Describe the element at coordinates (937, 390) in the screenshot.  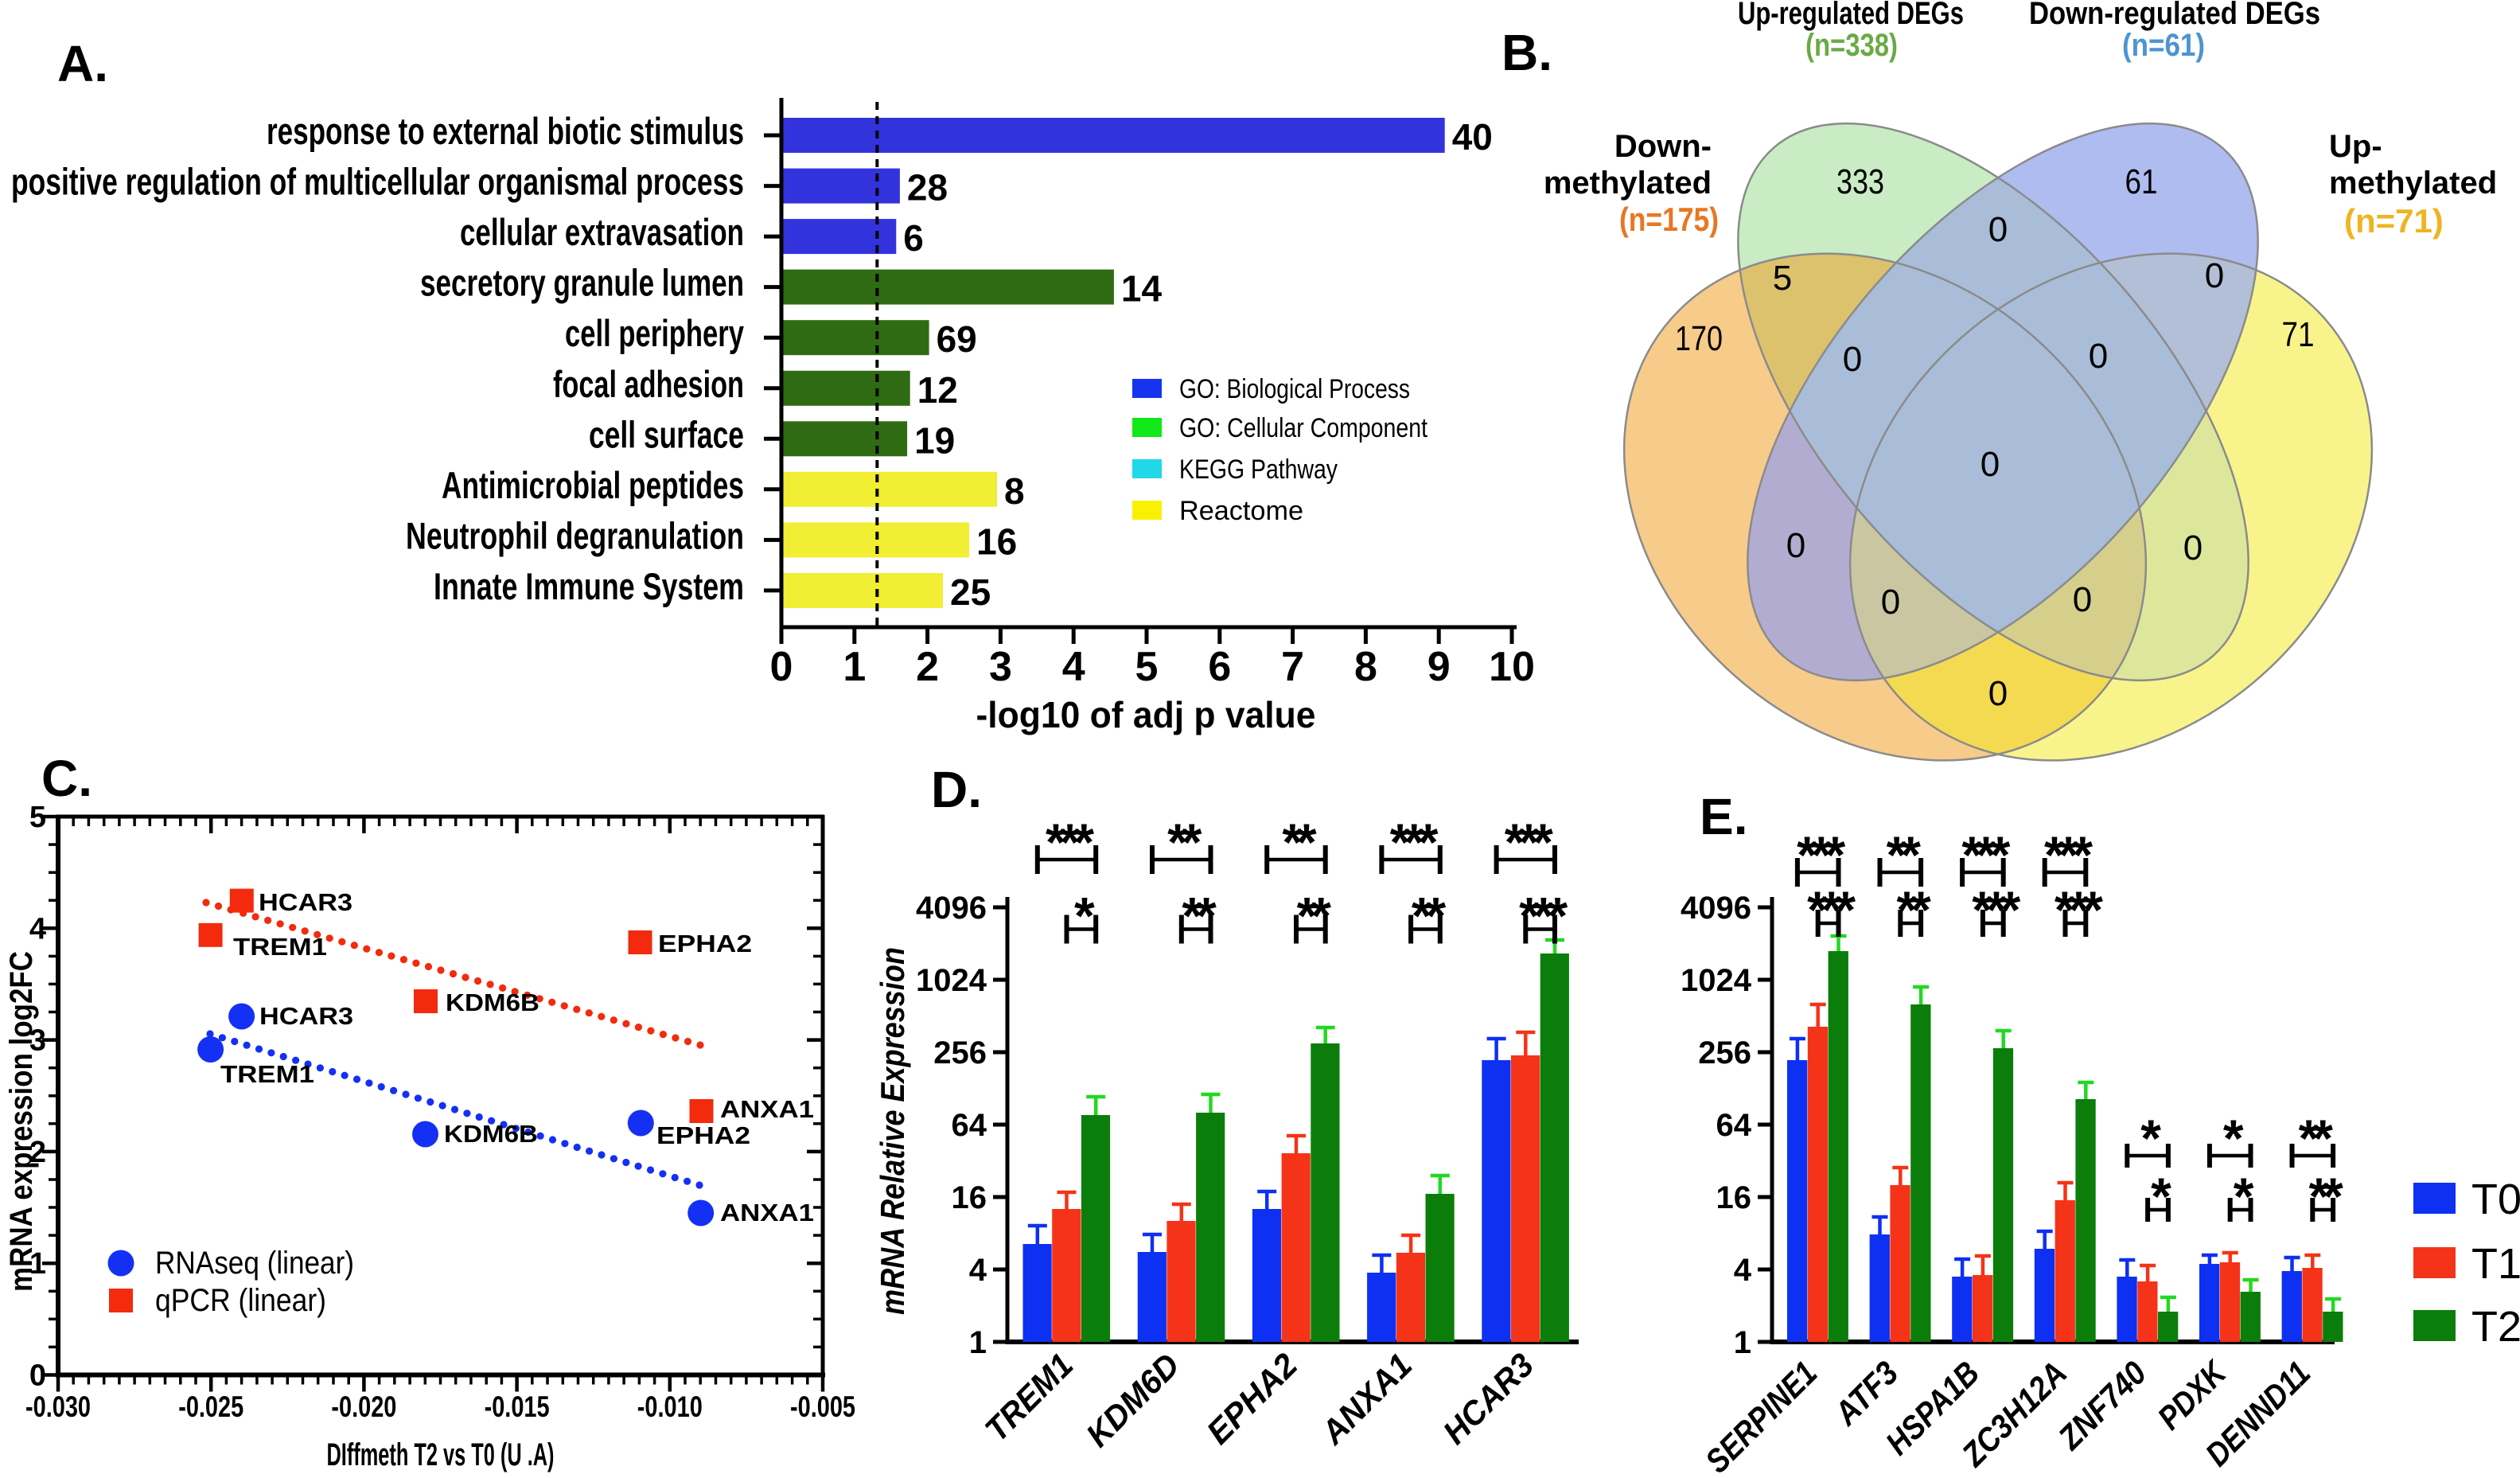
I see `svg-text: 12` at that location.